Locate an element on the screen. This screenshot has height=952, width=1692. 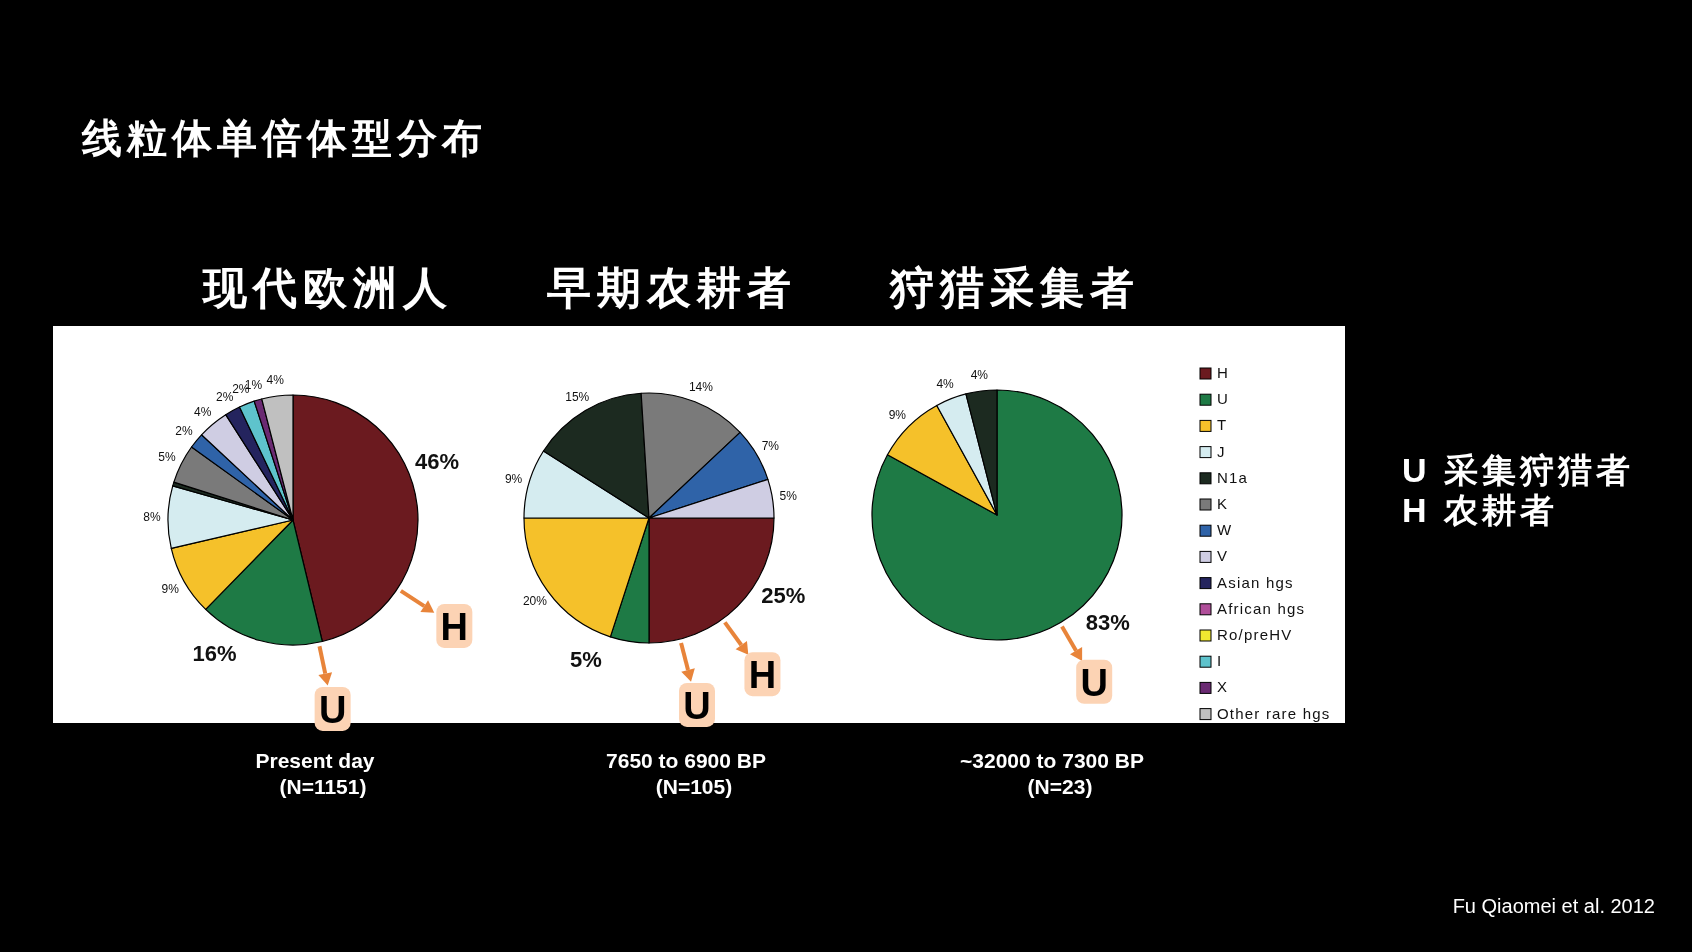
data-label: 7% is located at coordinates (770, 446).